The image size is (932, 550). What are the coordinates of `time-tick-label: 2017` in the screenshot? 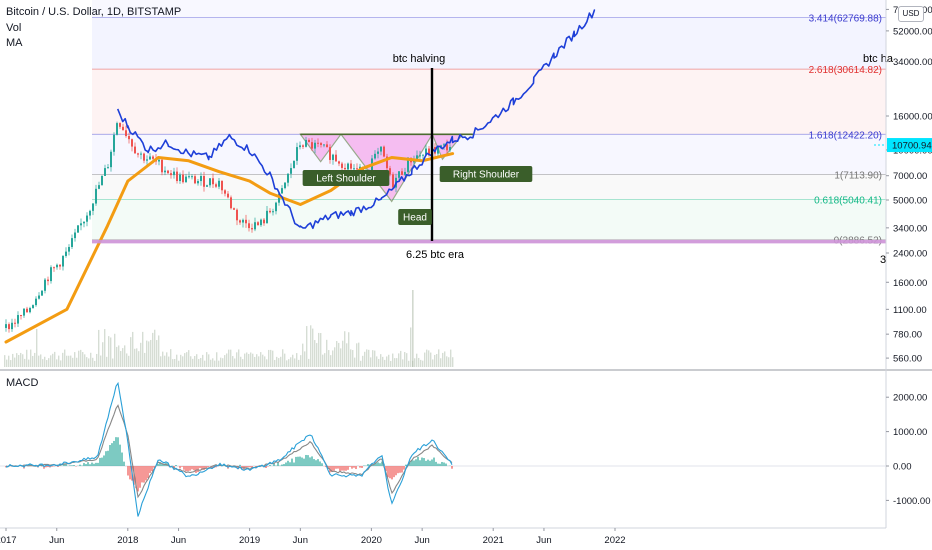 It's located at (8, 540).